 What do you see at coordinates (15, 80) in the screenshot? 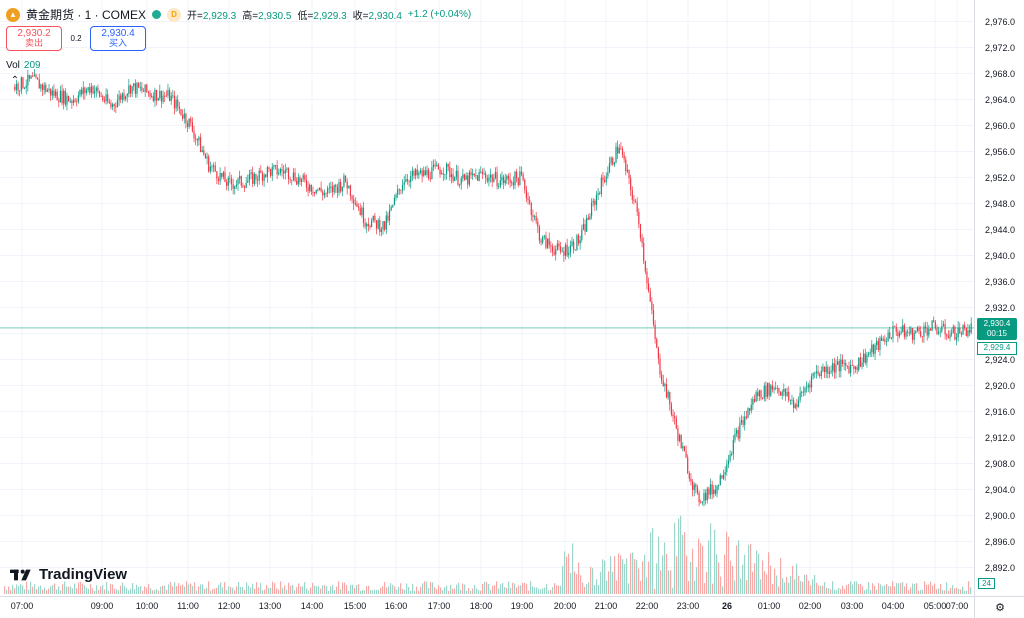
I see `collapse-legend-icon: ⌃` at bounding box center [15, 80].